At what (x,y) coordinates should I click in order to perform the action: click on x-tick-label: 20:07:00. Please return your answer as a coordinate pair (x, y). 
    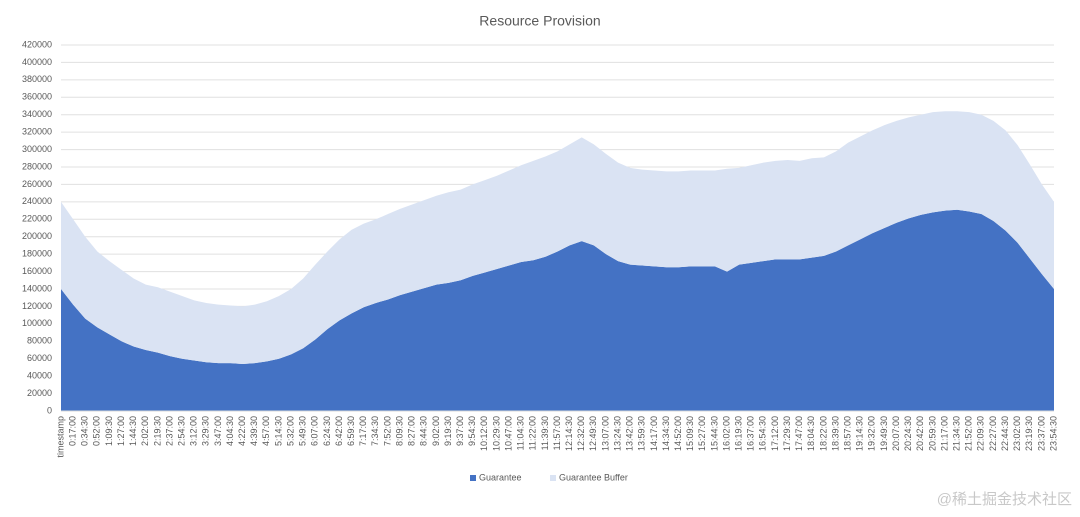
    Looking at the image, I should click on (896, 433).